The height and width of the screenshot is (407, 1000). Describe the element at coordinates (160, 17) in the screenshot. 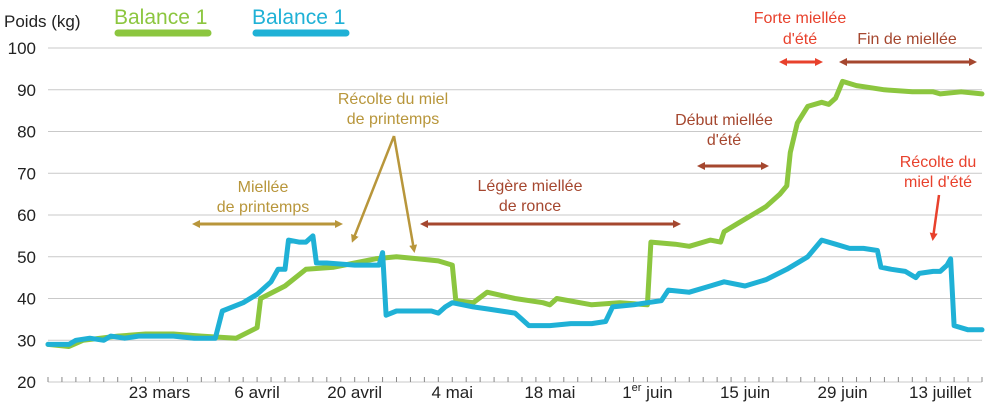

I see `legend-label-1: Balance 1` at that location.